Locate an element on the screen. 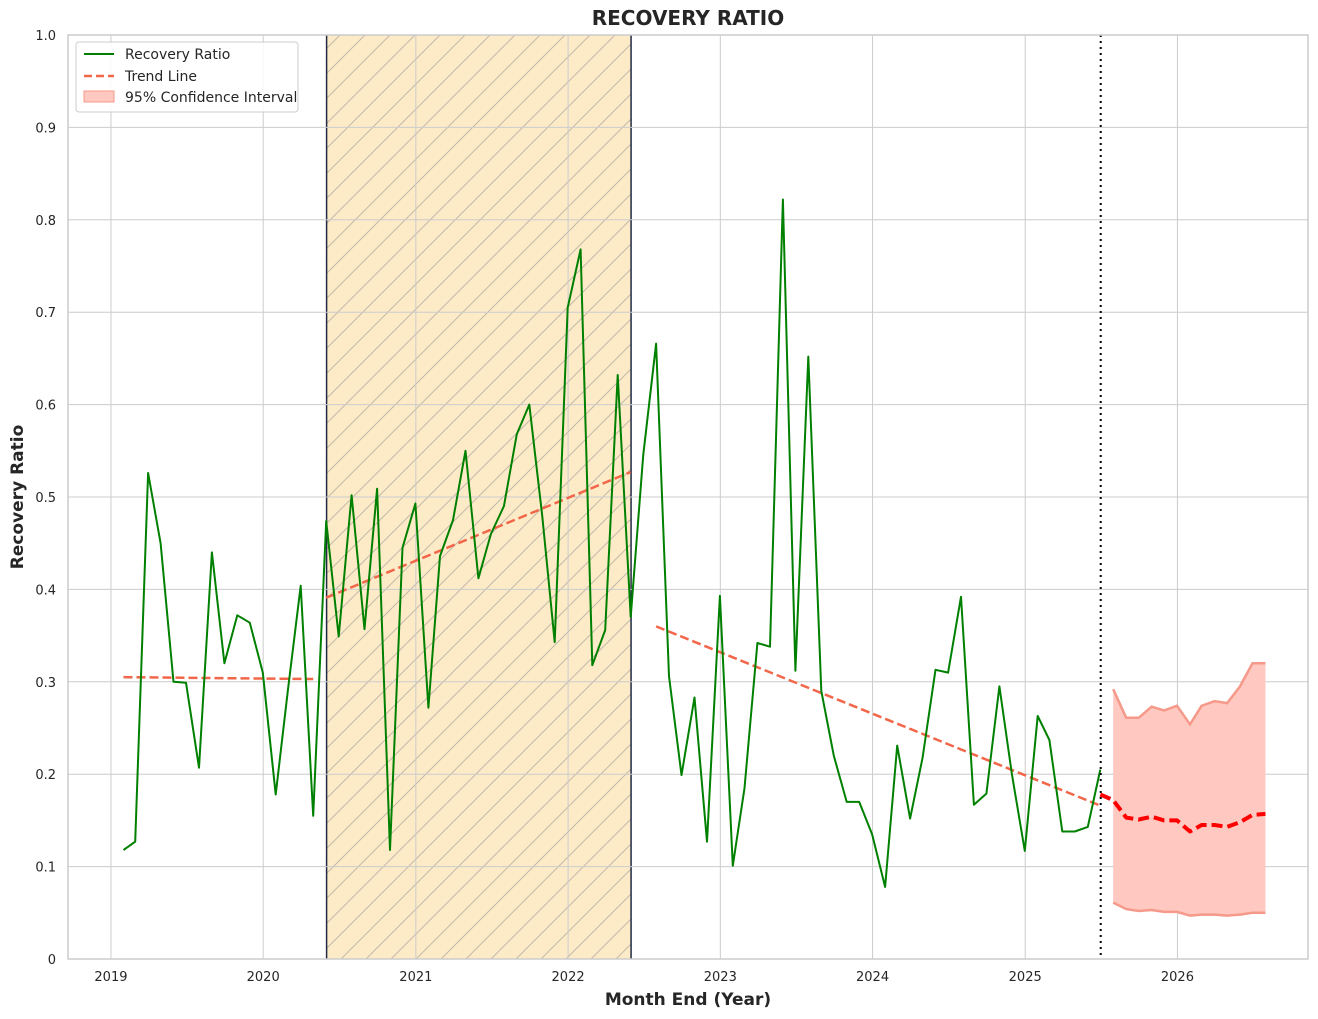 The image size is (1318, 1019). y-tick-label-0.2: 0.2 is located at coordinates (45, 775).